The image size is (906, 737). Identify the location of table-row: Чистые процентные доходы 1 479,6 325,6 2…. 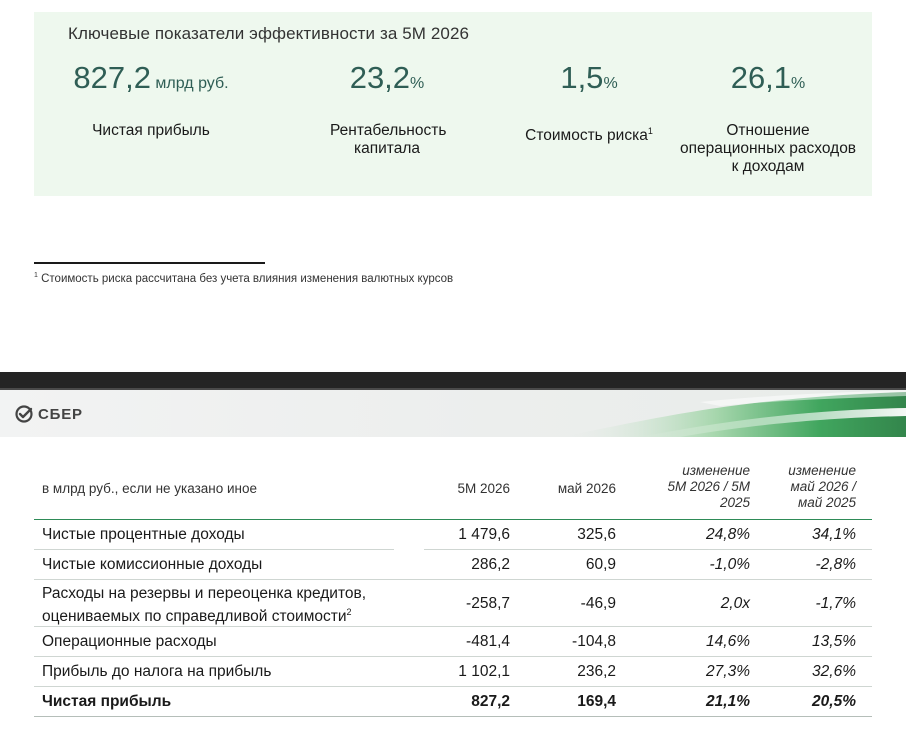
(453, 535).